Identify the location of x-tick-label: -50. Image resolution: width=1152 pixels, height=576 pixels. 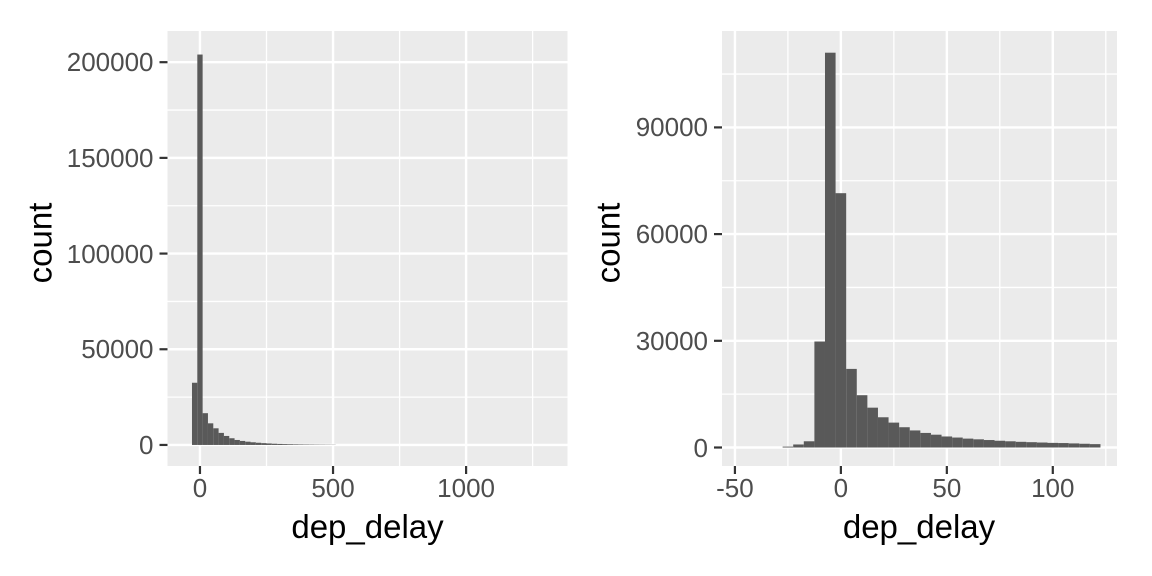
(735, 488).